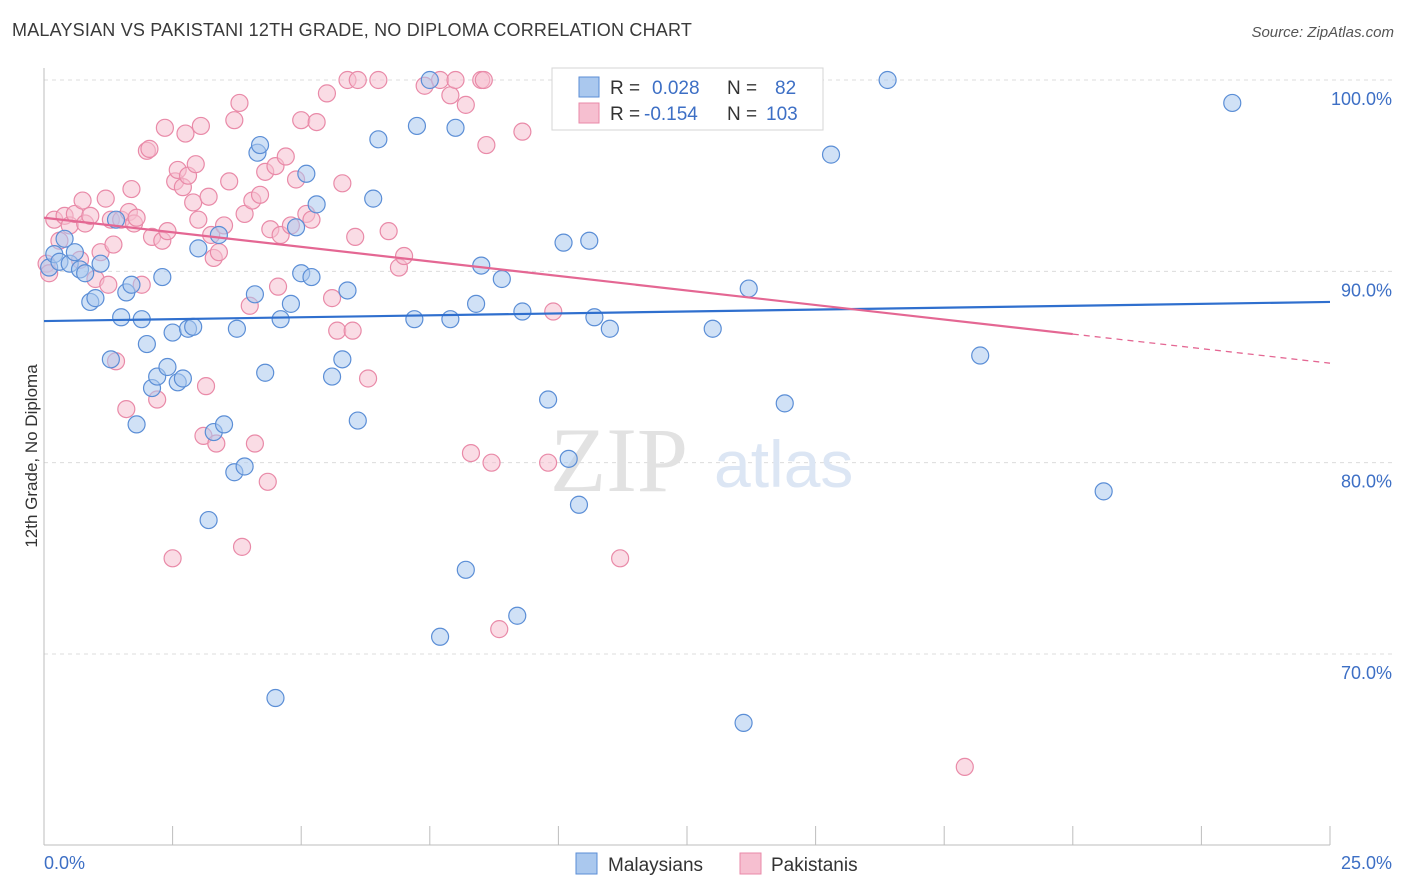 Image resolution: width=1406 pixels, height=892 pixels. Describe the element at coordinates (742, 114) in the screenshot. I see `legend-n-label-pakistanis: N =` at that location.